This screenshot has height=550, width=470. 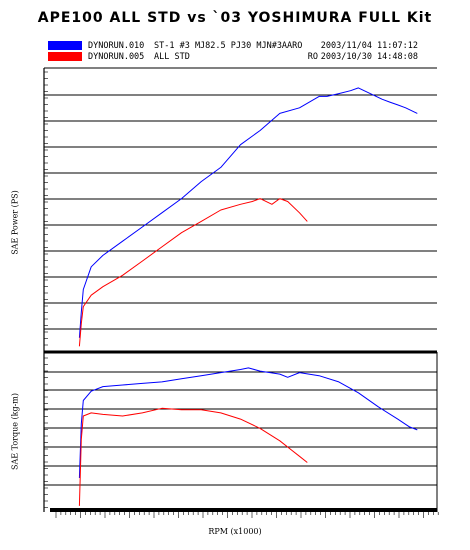 I want to click on legend-desc: ST-1 #3 MJ82.5 PJ30 MJN#3AARO, so click(x=228, y=45).